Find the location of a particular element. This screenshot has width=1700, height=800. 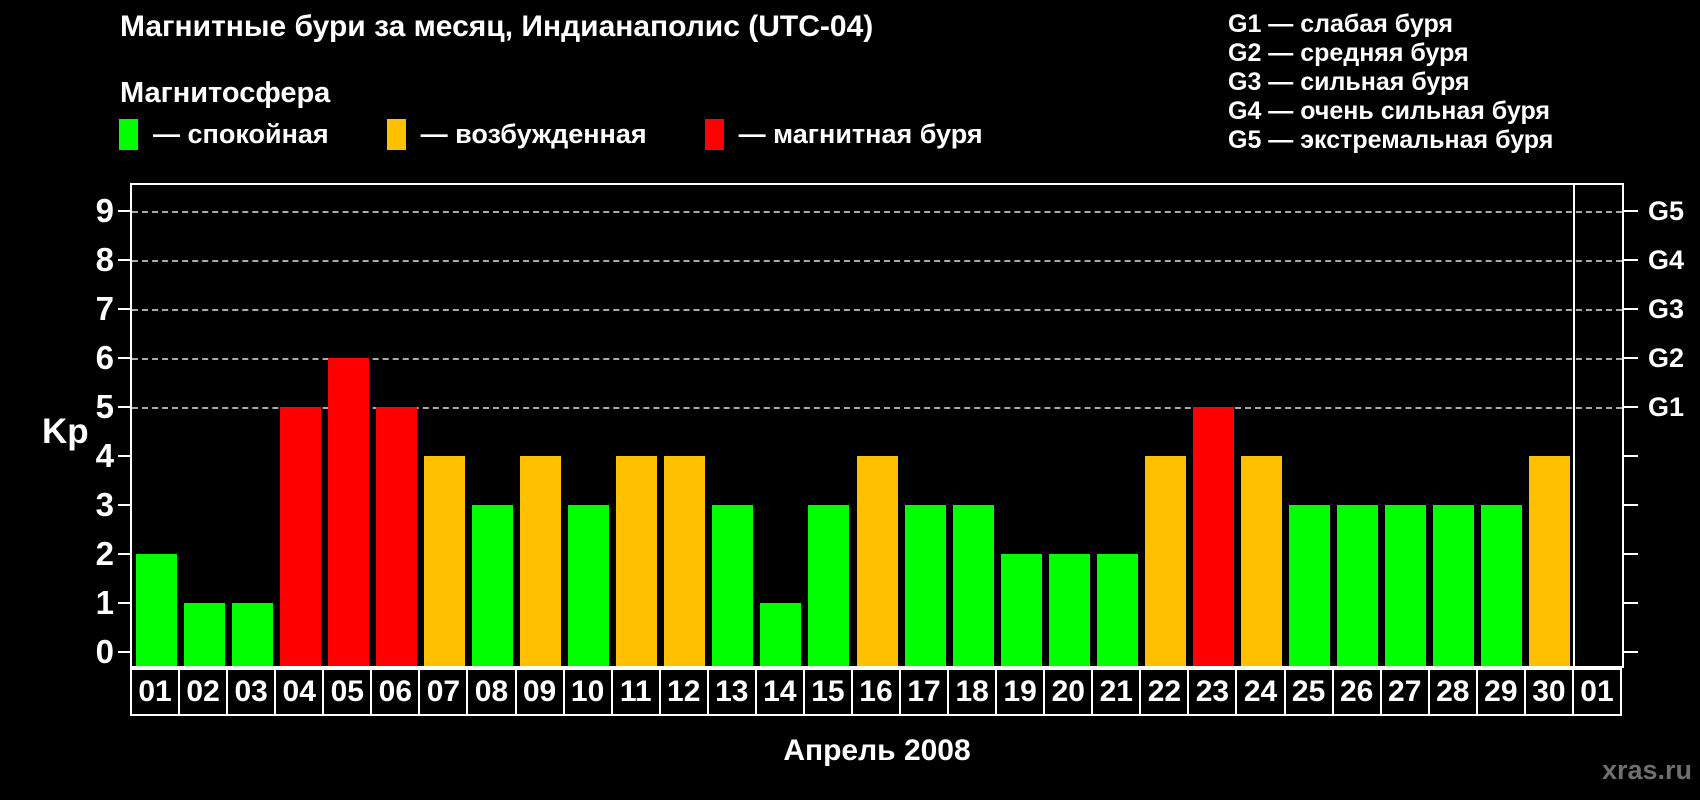

day-label-30: 01 is located at coordinates (1596, 692).